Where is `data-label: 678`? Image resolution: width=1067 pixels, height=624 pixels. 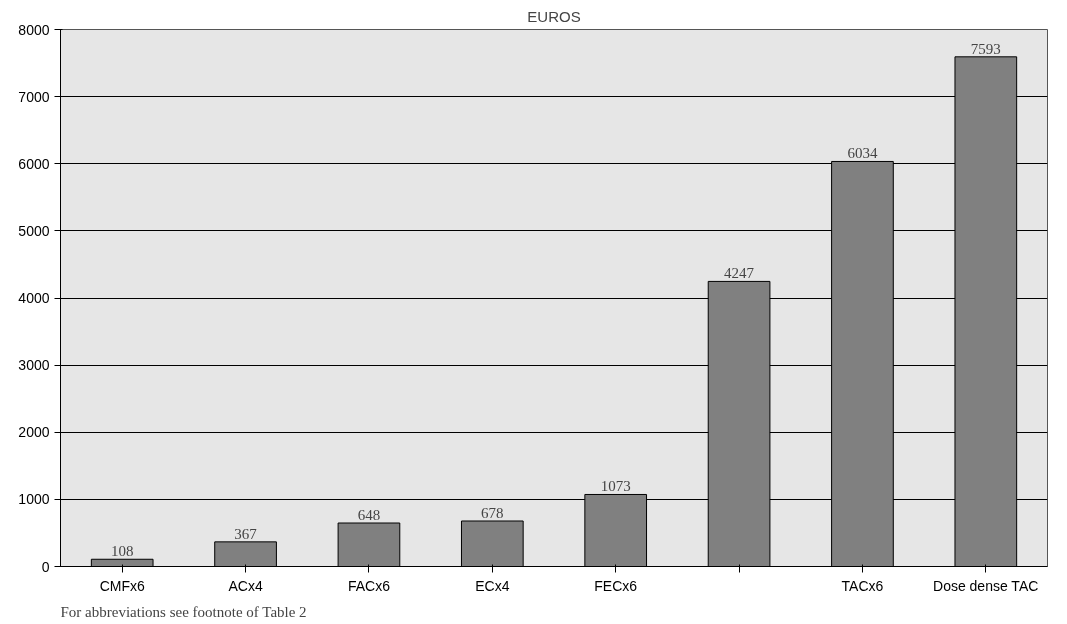
data-label: 678 is located at coordinates (492, 512).